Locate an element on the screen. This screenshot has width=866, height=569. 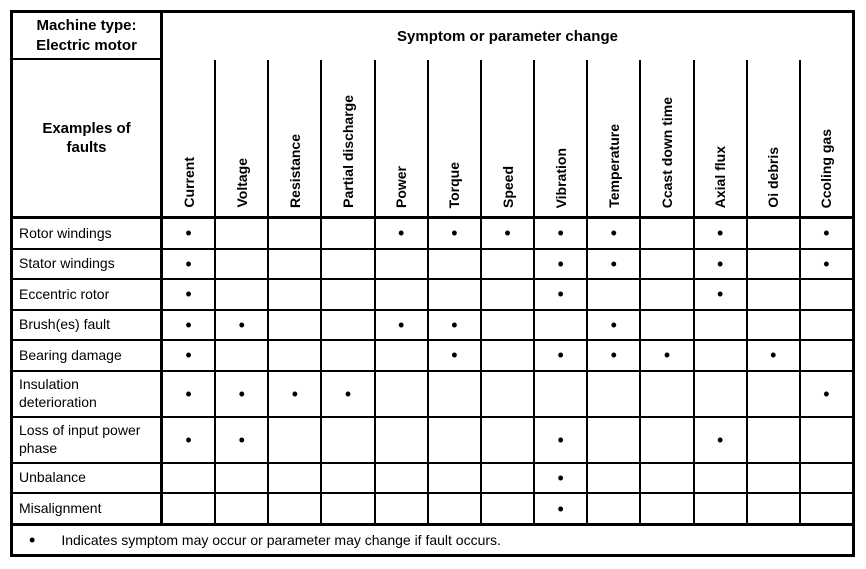
matrix-cell-stator-windings-partial-discharge is located at coordinates (346, 263).